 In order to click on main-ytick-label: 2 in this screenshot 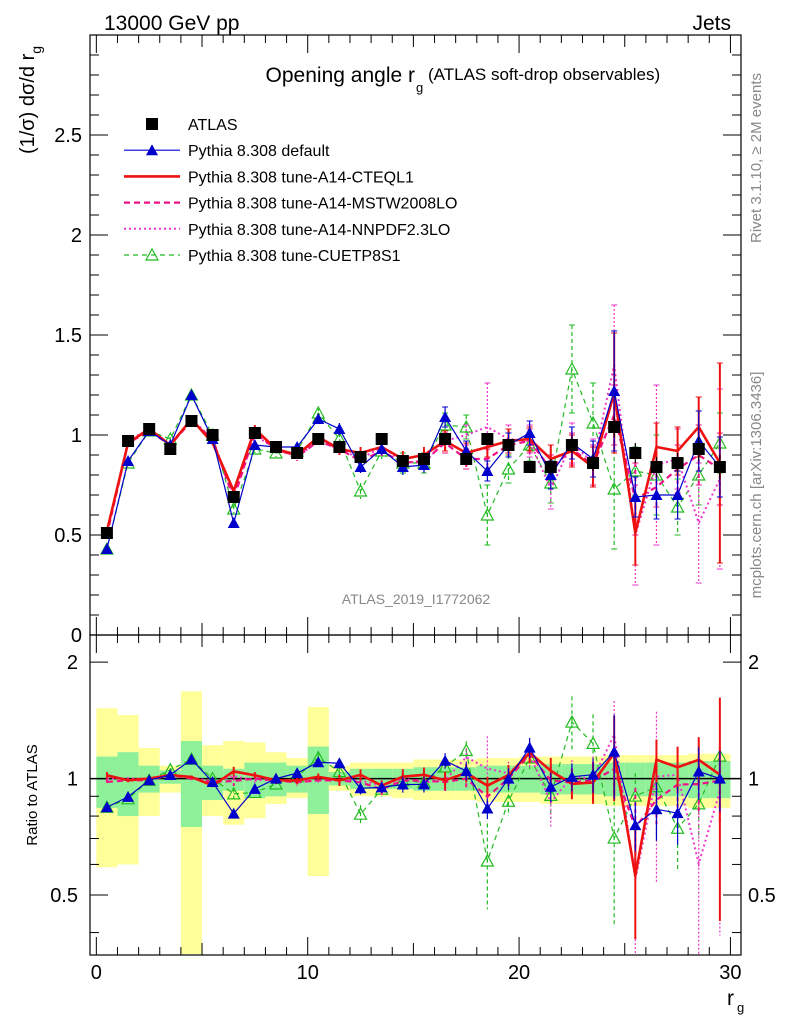, I will do `click(76, 236)`.